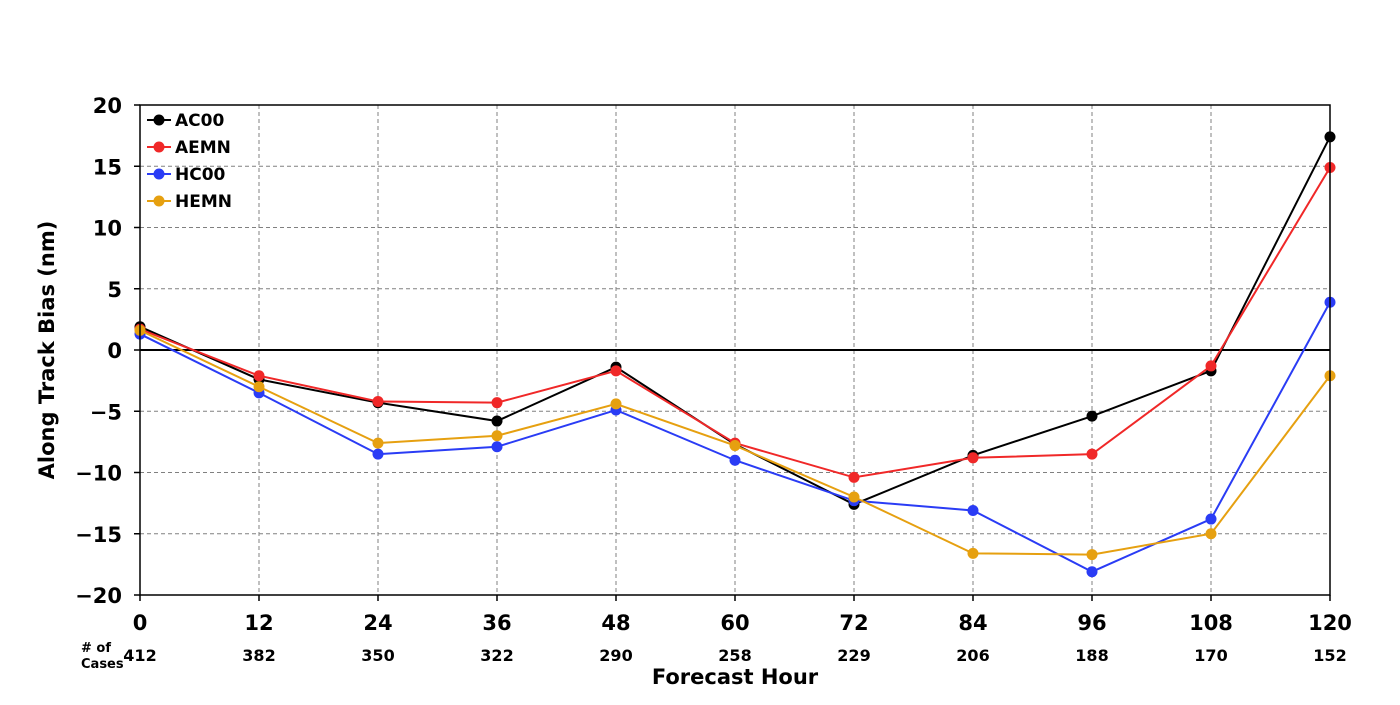 The height and width of the screenshot is (705, 1400). Describe the element at coordinates (98, 596) in the screenshot. I see `y-tick-label: −20` at that location.